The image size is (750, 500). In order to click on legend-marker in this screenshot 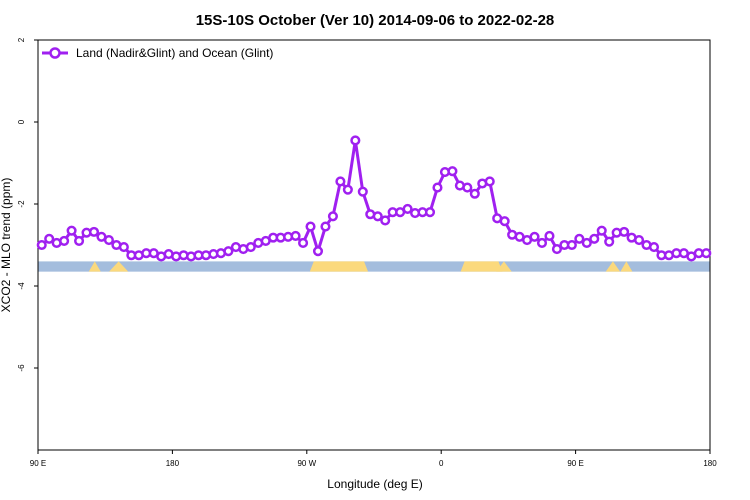, I will do `click(55, 53)`.